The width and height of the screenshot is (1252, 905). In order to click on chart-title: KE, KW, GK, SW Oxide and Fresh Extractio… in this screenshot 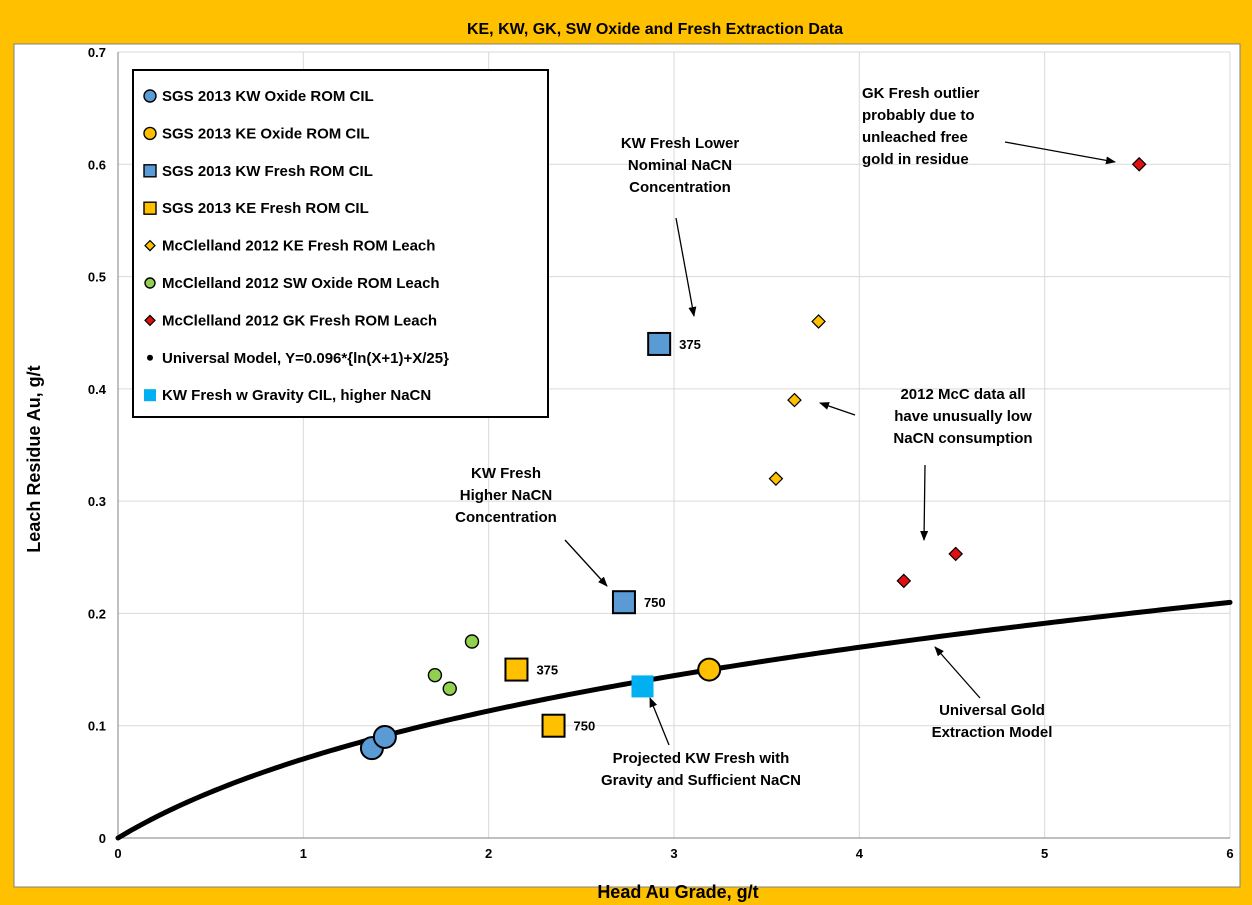, I will do `click(655, 29)`.